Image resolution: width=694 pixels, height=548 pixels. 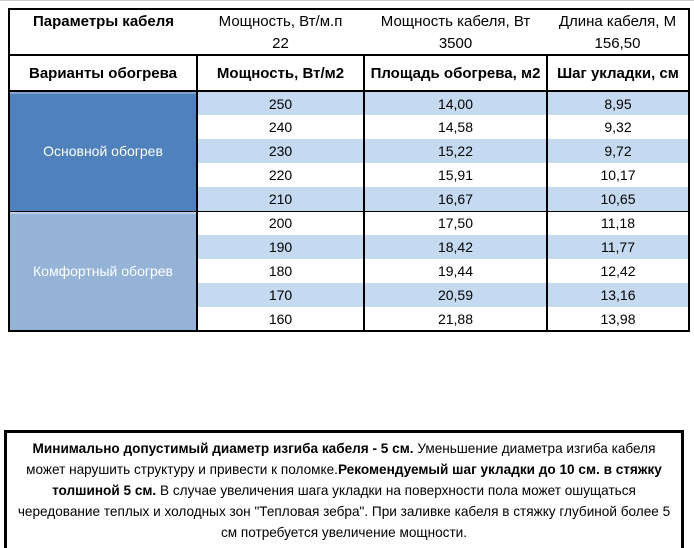 What do you see at coordinates (280, 222) in the screenshot?
I see `cell-power: 200` at bounding box center [280, 222].